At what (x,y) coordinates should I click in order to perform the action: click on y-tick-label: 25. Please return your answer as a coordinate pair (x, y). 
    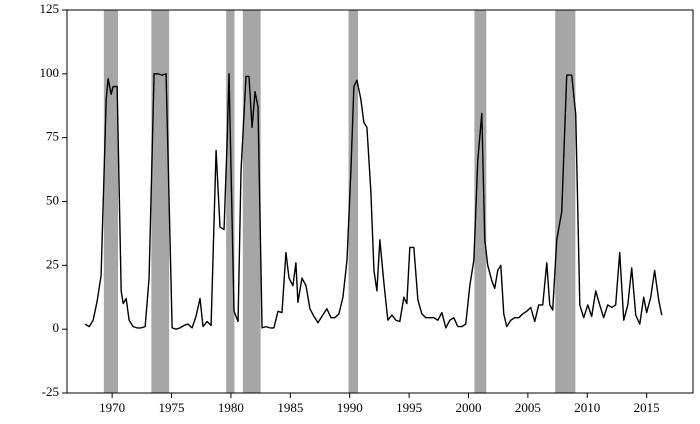
    Looking at the image, I should click on (52, 263).